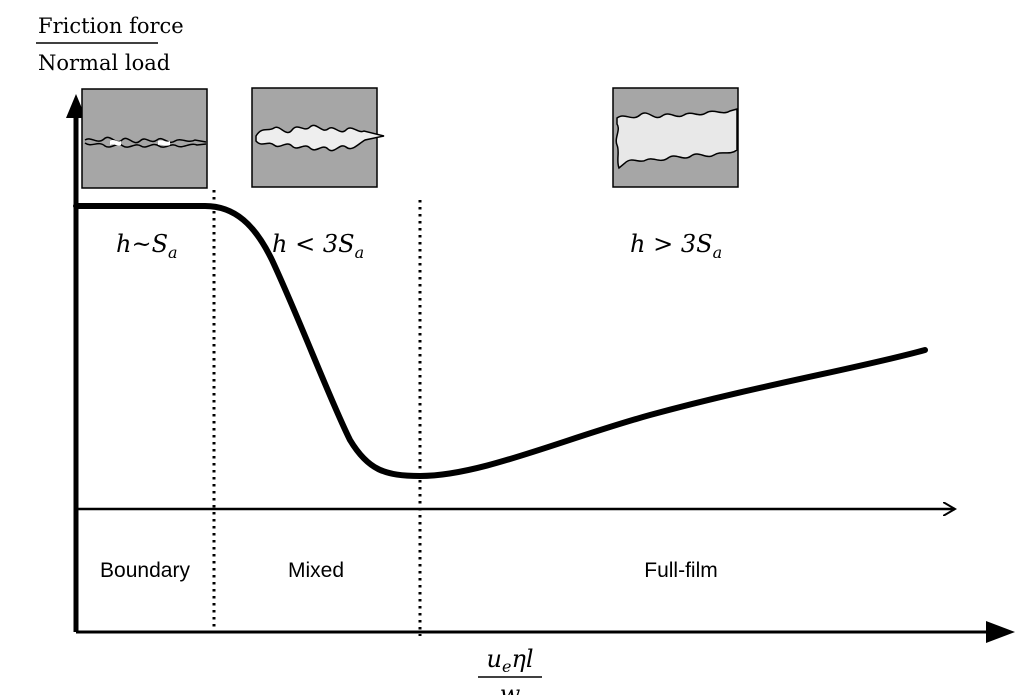  Describe the element at coordinates (318, 137) in the screenshot. I see `mixed-surface-inset` at that location.